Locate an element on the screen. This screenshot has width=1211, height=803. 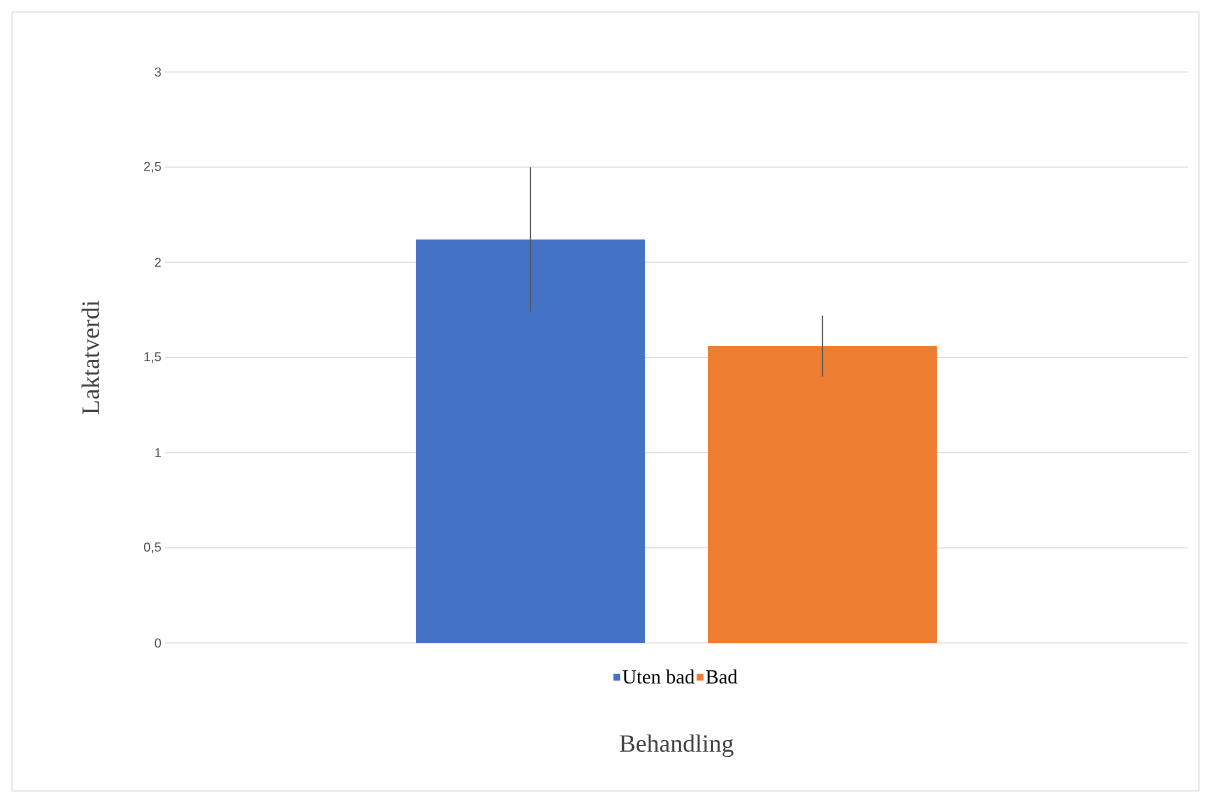
x-axis-title: Behandling is located at coordinates (676, 746).